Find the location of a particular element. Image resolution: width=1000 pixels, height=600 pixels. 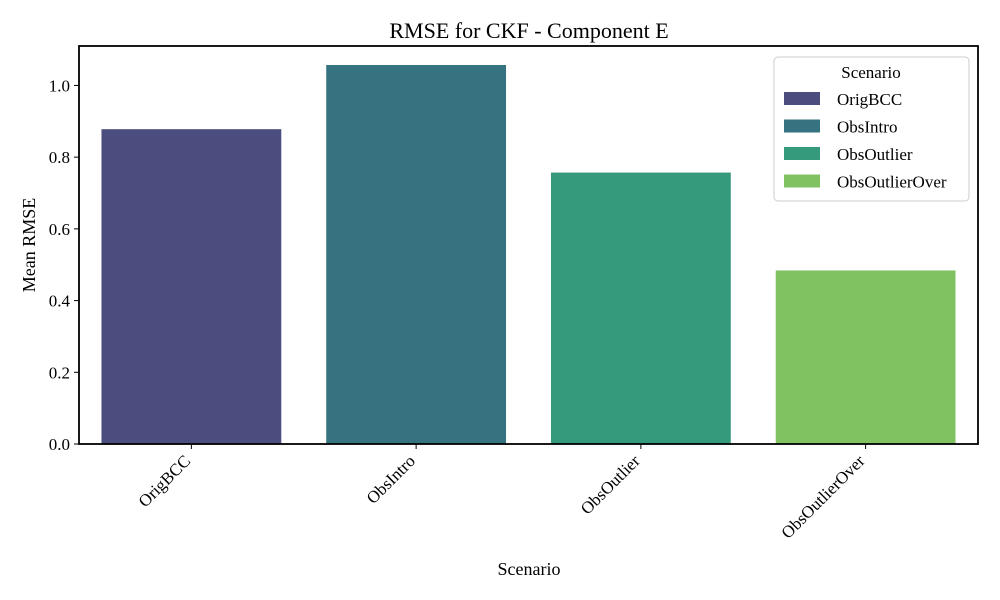

chart-title: RMSE for CKF - Component E is located at coordinates (528, 30).